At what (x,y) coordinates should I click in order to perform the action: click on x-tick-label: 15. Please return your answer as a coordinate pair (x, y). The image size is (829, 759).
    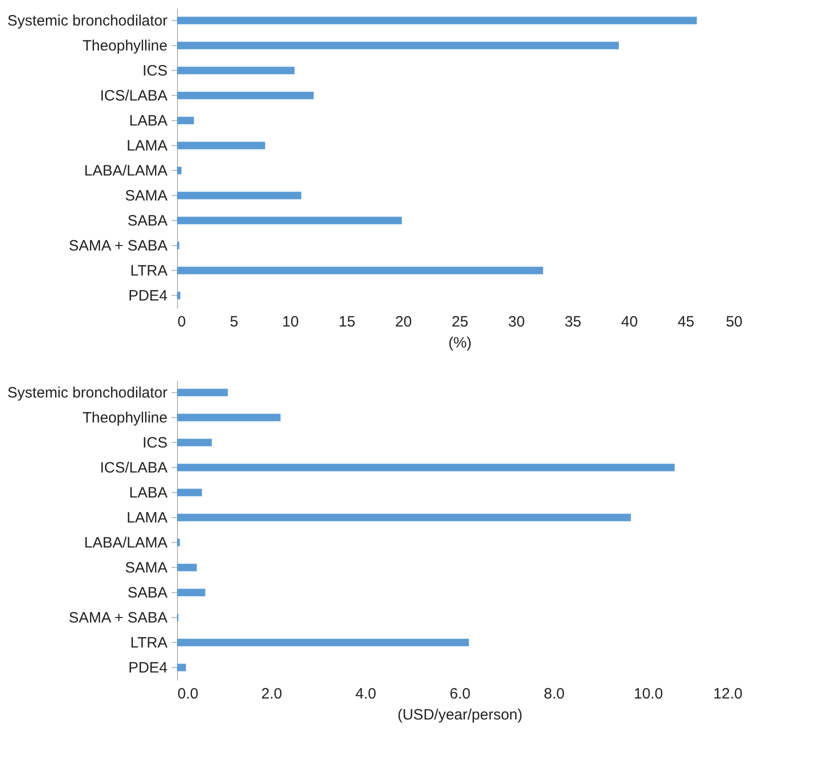
    Looking at the image, I should click on (347, 322).